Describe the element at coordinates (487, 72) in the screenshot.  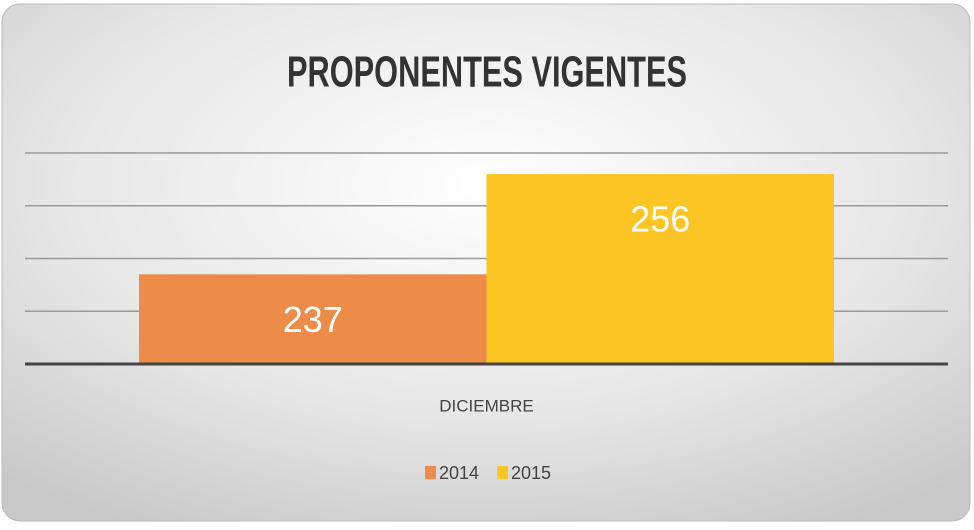
I see `chart-title: PROPONENTES VIGENTES` at that location.